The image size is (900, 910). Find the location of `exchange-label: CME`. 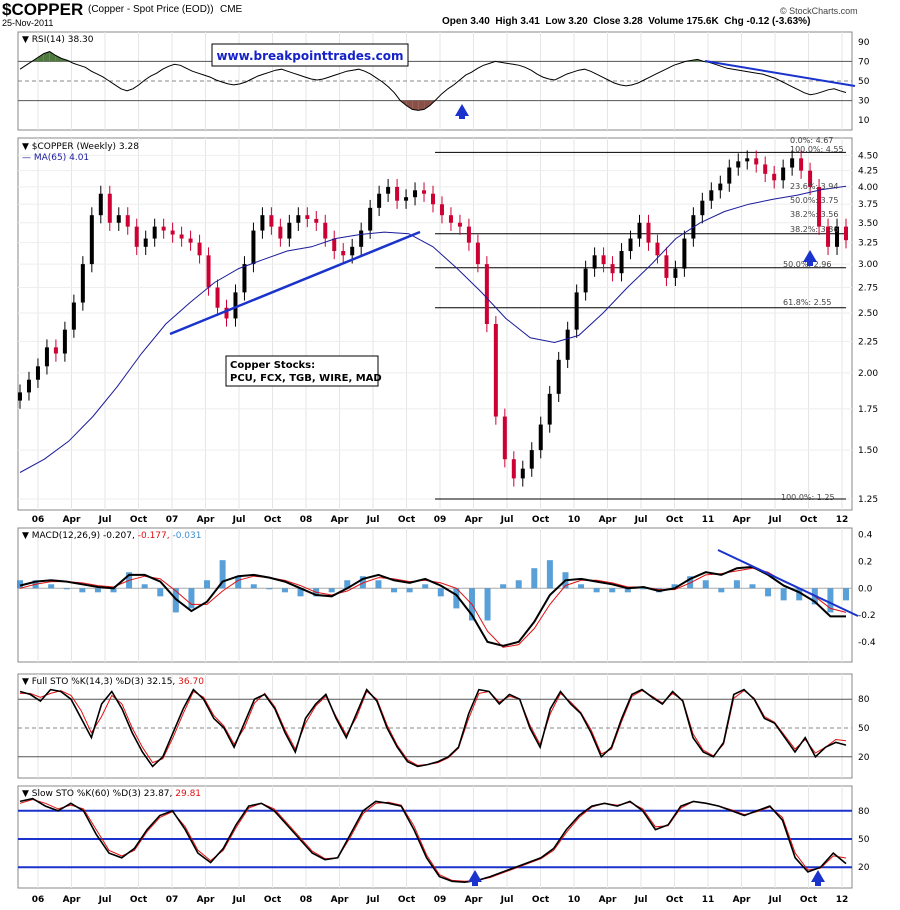

exchange-label: CME is located at coordinates (231, 9).